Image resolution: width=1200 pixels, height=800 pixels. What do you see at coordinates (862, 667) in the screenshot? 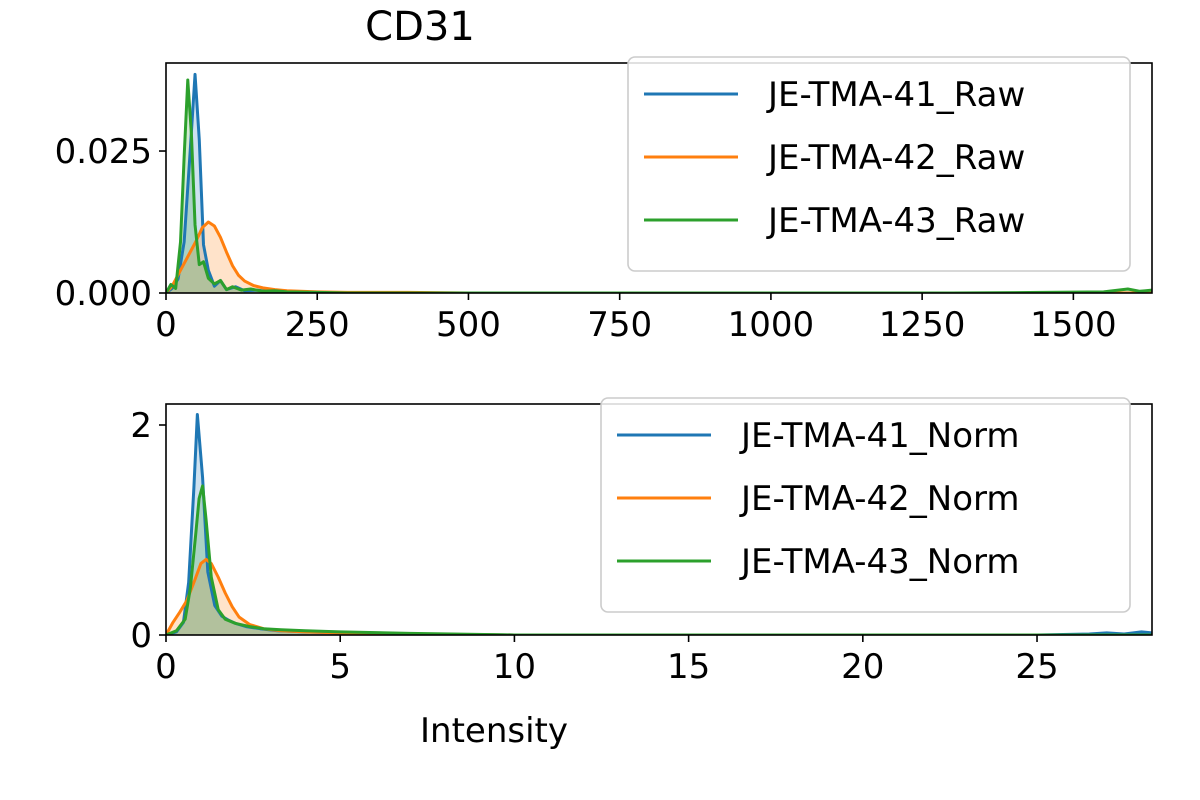
I see `x-tick-label: 20` at bounding box center [862, 667].